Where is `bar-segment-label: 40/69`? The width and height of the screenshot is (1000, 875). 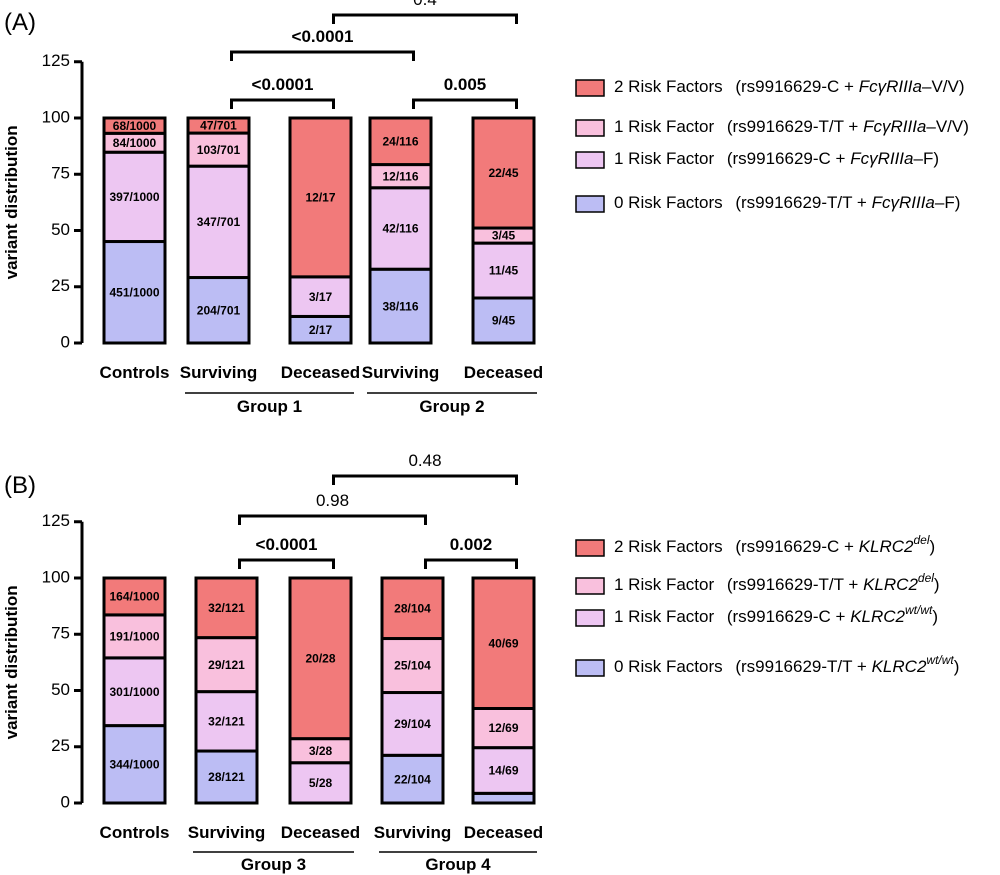
bar-segment-label: 40/69 is located at coordinates (503, 643).